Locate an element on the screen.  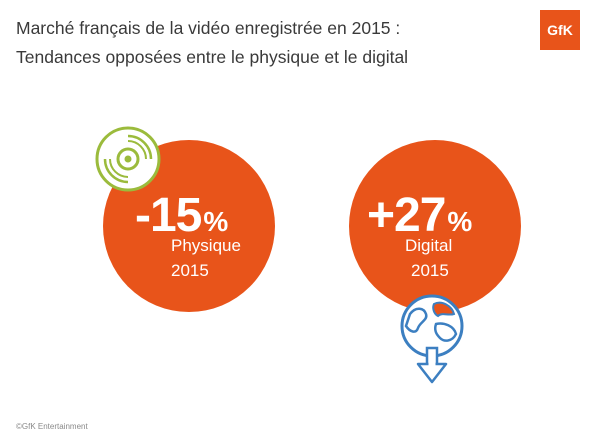
physique-label: Physique is located at coordinates (206, 245).